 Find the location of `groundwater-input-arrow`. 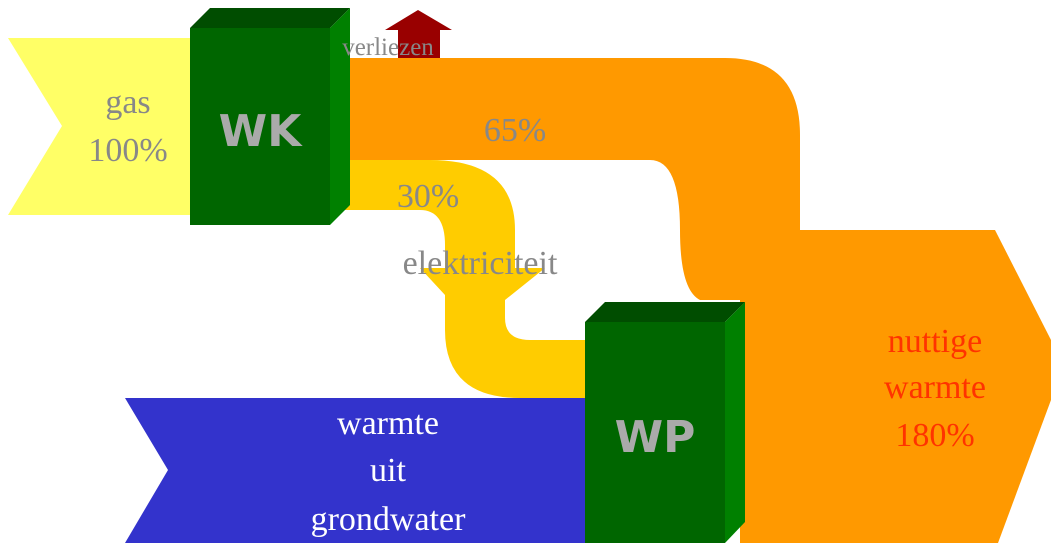

groundwater-input-arrow is located at coordinates (358, 470).